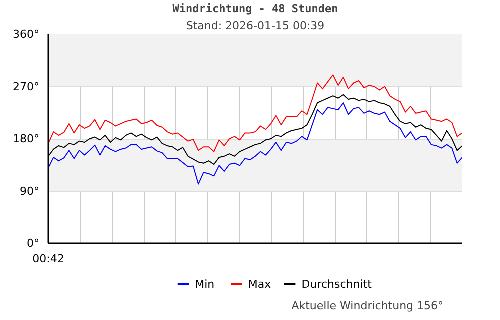  What do you see at coordinates (205, 284) in the screenshot?
I see `legend-label: Min` at bounding box center [205, 284].